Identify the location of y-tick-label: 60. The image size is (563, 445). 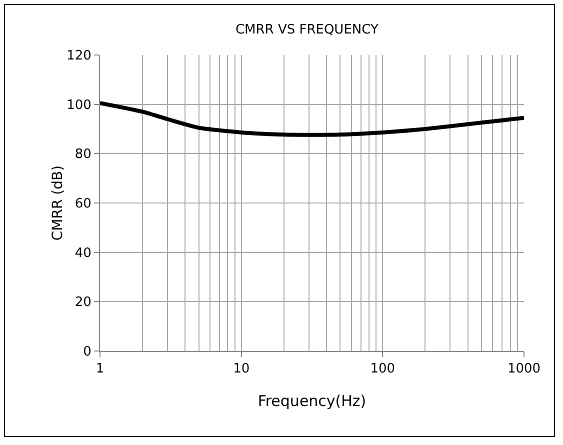
(83, 204).